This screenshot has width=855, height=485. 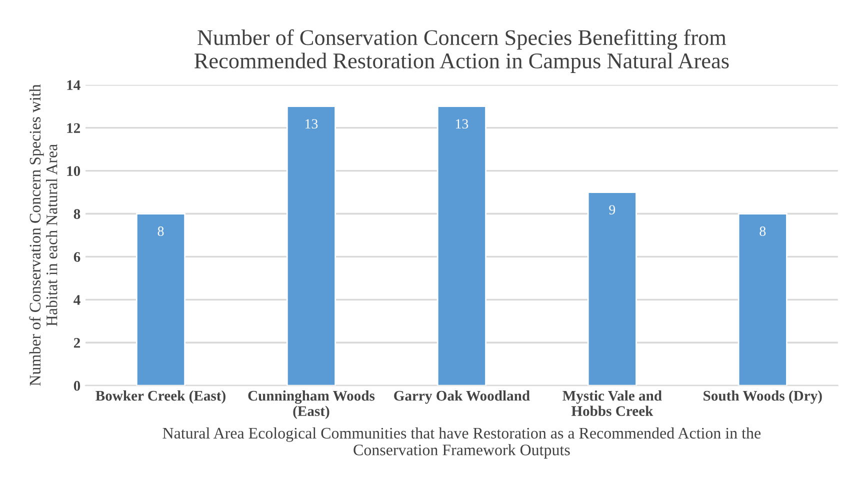 What do you see at coordinates (462, 397) in the screenshot?
I see `x-tick-label: Garry Oak Woodland` at bounding box center [462, 397].